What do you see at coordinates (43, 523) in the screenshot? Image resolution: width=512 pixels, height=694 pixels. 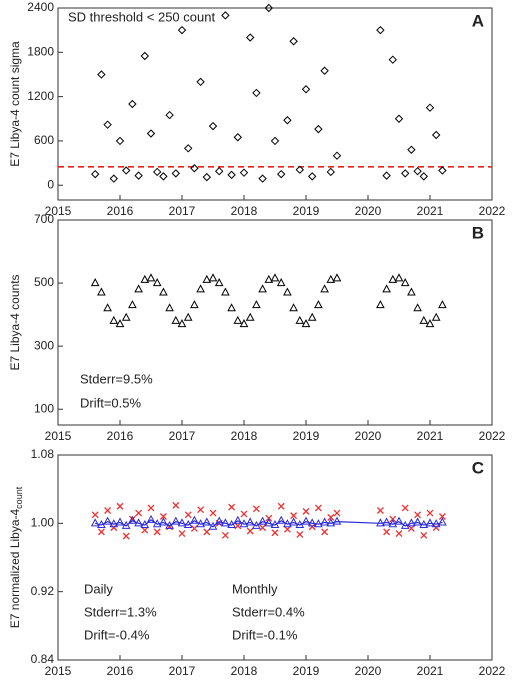 I see `y-tick-label: 1.00` at bounding box center [43, 523].